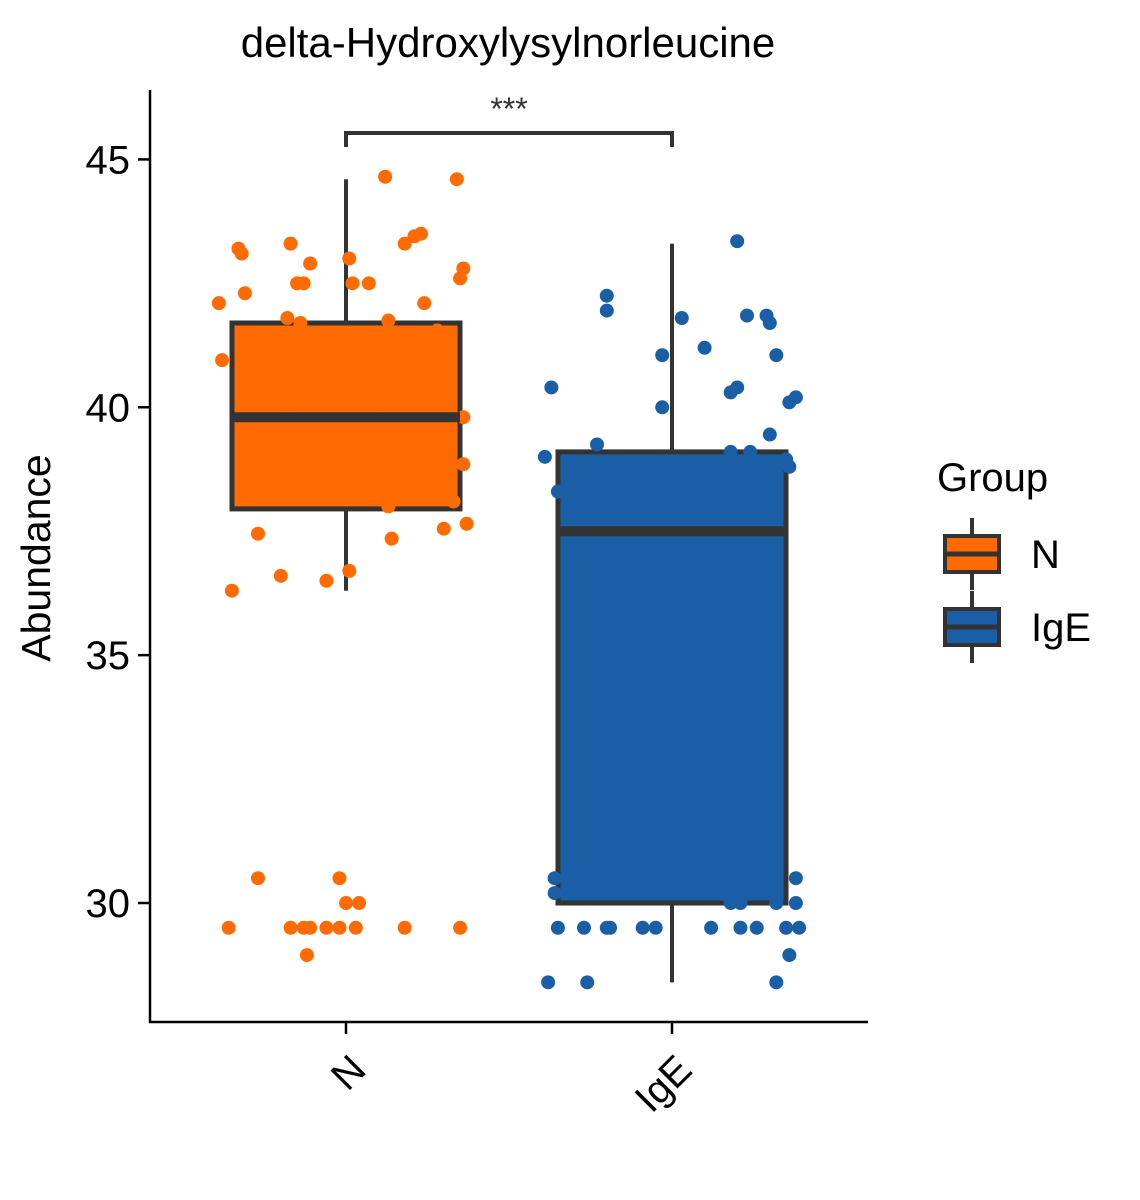 The image size is (1140, 1200). Describe the element at coordinates (108, 160) in the screenshot. I see `y-tick-label: 45` at that location.